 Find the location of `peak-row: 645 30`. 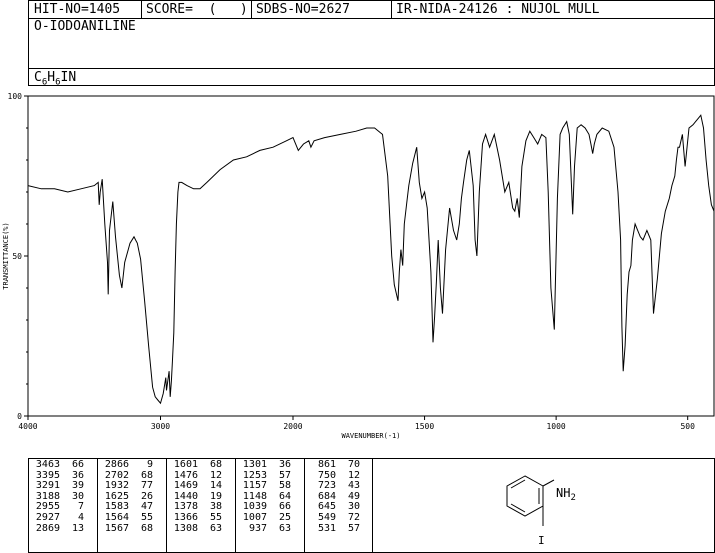

peak-row: 645 30 is located at coordinates (335, 507).